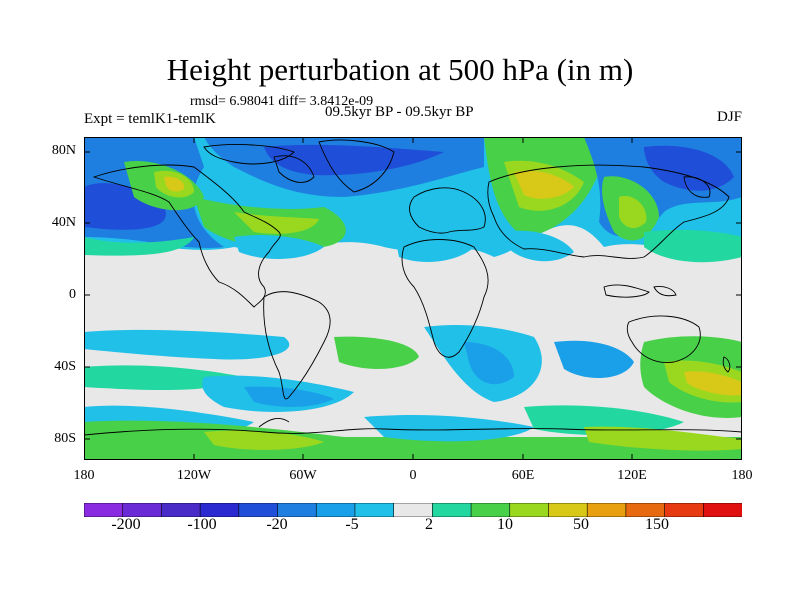 This screenshot has width=800, height=600. I want to click on colorbar-label-neg5: -5, so click(352, 524).